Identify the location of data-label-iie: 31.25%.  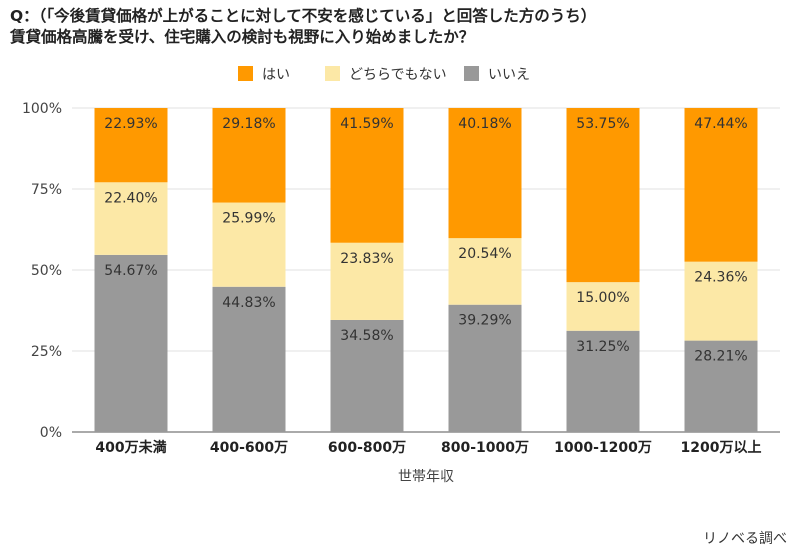
(602, 347).